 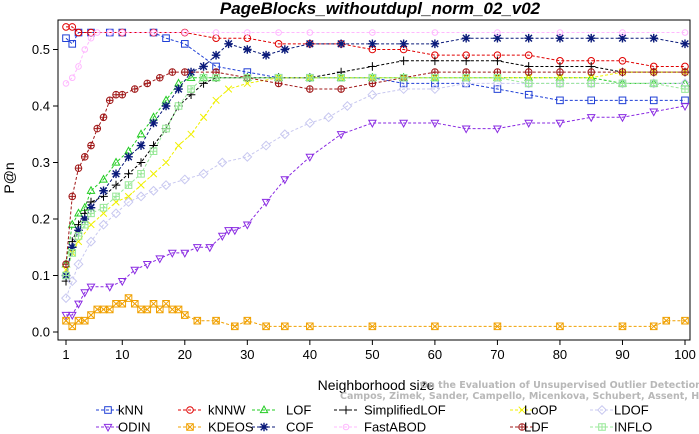 What do you see at coordinates (227, 410) in the screenshot?
I see `legend-label-knnw: kNNW` at bounding box center [227, 410].